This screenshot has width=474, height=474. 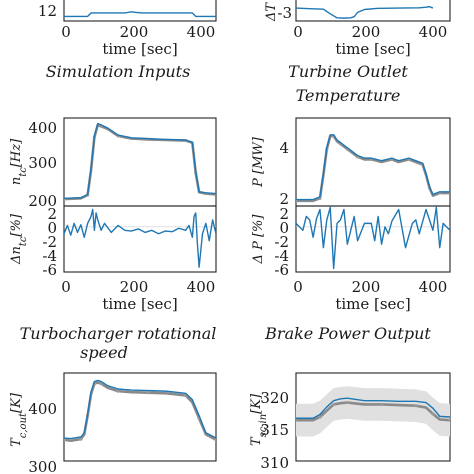 I want to click on caption-turbocharger-speed: speed, so click(x=104, y=352).